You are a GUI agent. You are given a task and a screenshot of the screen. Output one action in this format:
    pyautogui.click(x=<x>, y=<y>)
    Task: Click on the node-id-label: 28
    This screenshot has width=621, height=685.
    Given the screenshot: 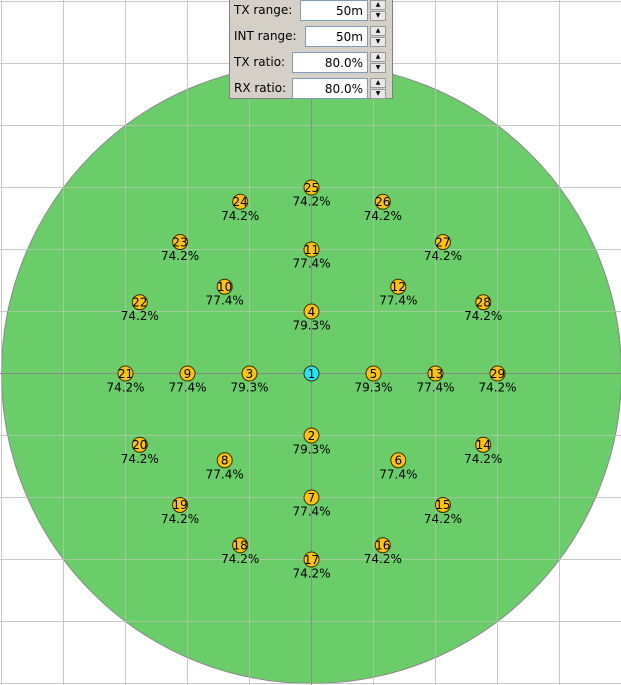 What is the action you would take?
    pyautogui.click(x=483, y=303)
    